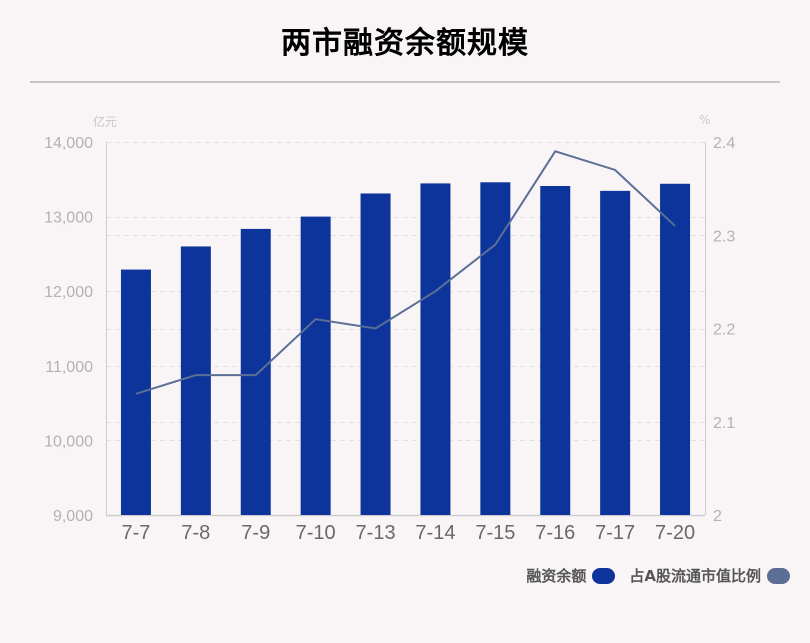 This screenshot has width=810, height=643. I want to click on left-tick-label: 11,000, so click(69, 367).